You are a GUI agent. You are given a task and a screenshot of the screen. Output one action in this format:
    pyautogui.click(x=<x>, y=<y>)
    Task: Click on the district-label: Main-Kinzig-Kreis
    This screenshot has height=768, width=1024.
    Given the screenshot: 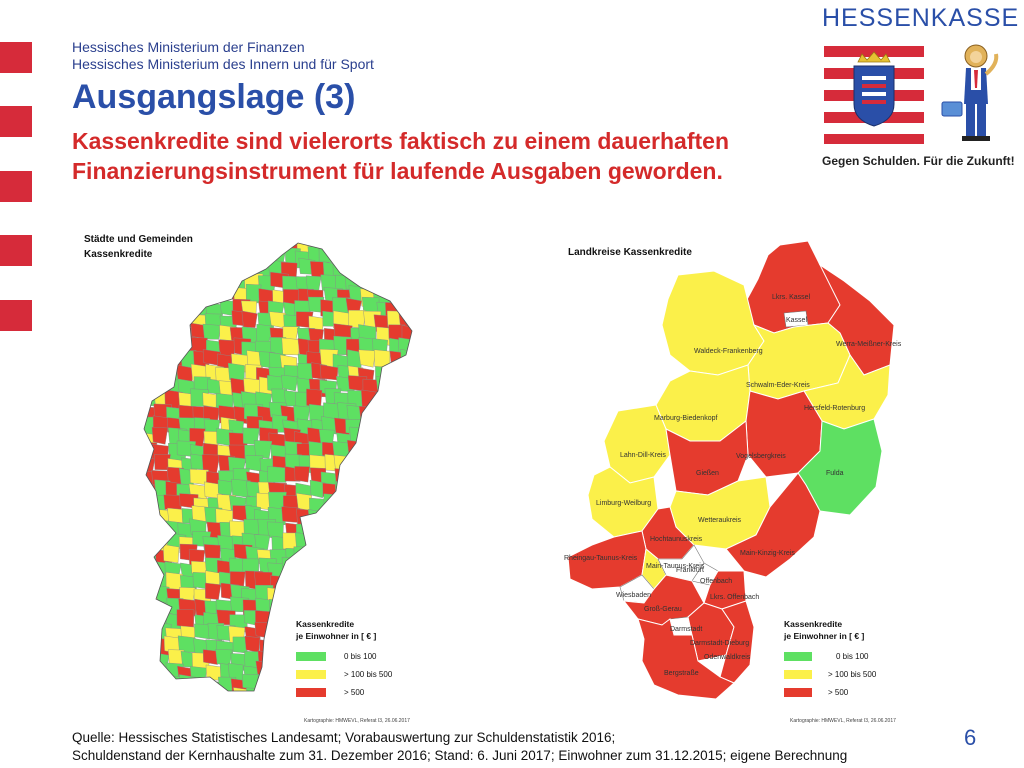 What is the action you would take?
    pyautogui.click(x=767, y=553)
    